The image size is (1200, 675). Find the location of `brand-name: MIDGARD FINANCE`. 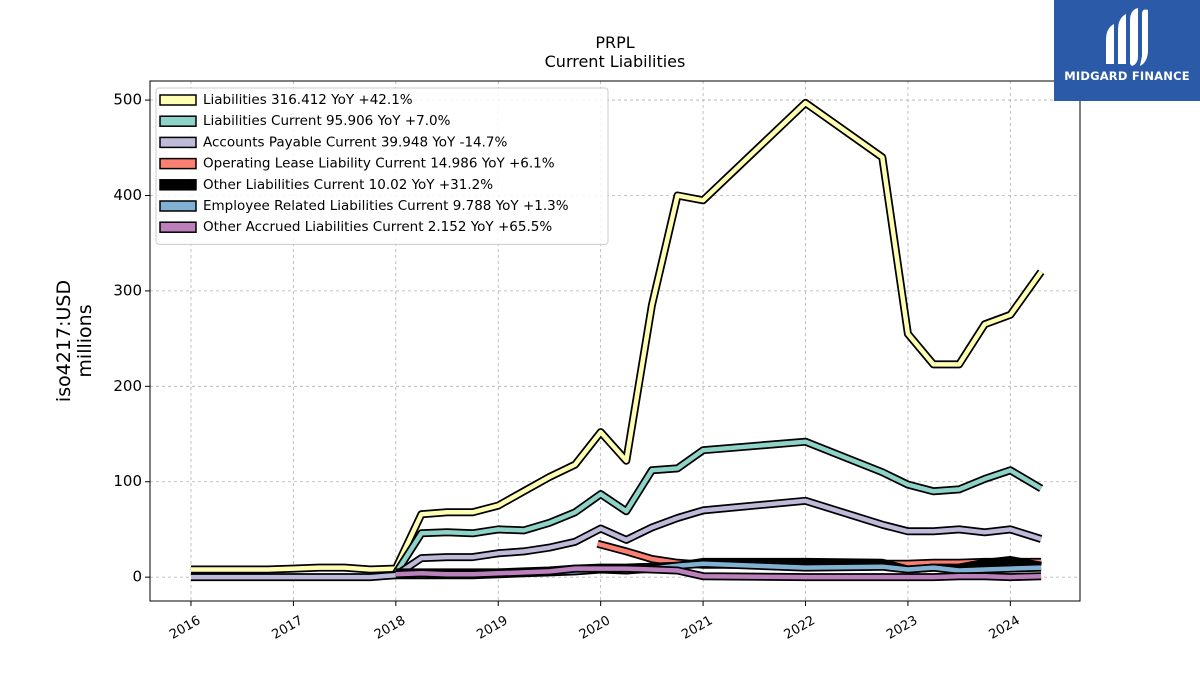

brand-name: MIDGARD FINANCE is located at coordinates (1127, 76).